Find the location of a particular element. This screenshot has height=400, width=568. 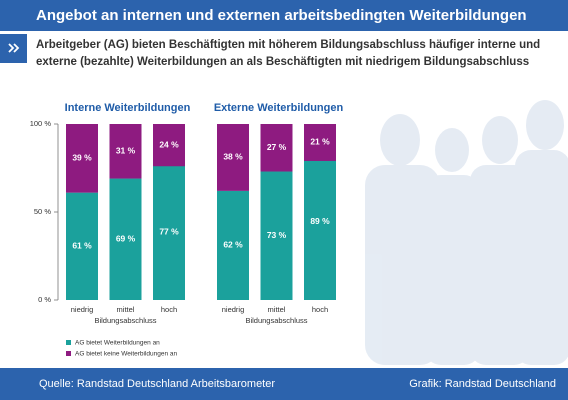

value-label: 39 % is located at coordinates (82, 158).